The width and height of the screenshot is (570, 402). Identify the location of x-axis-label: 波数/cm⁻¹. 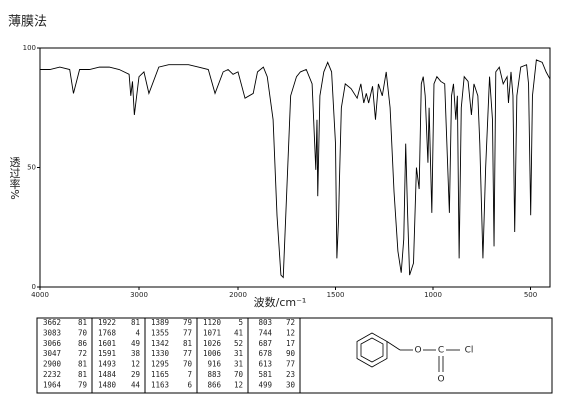
(280, 302).